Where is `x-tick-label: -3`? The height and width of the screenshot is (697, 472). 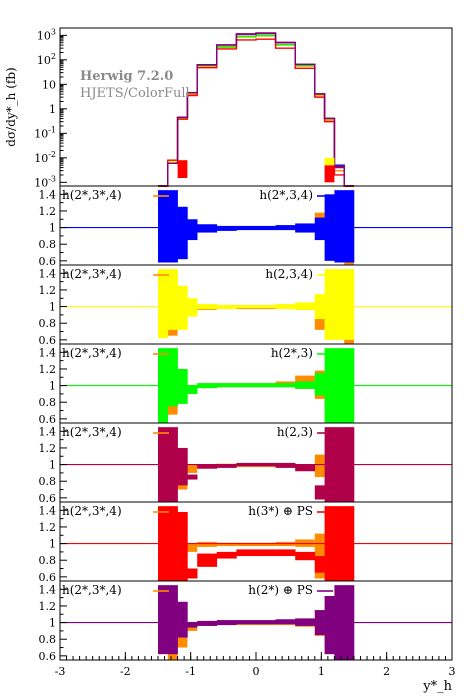 x-tick-label: -3 is located at coordinates (60, 671).